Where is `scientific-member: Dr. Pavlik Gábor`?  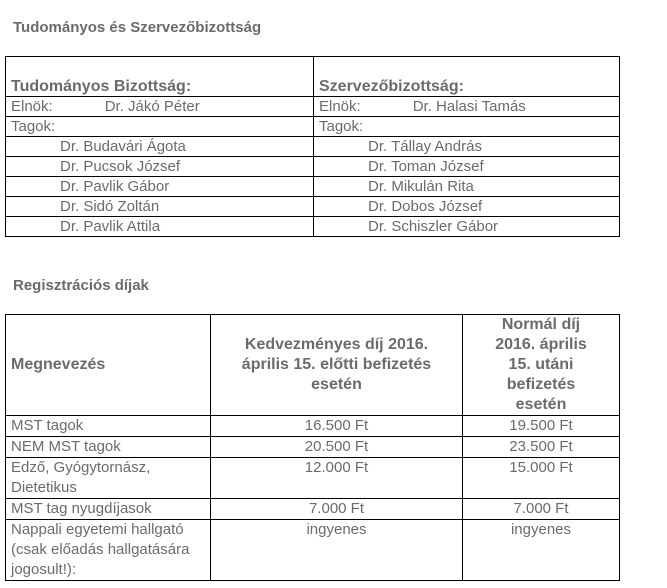
scientific-member: Dr. Pavlik Gábor is located at coordinates (159, 186).